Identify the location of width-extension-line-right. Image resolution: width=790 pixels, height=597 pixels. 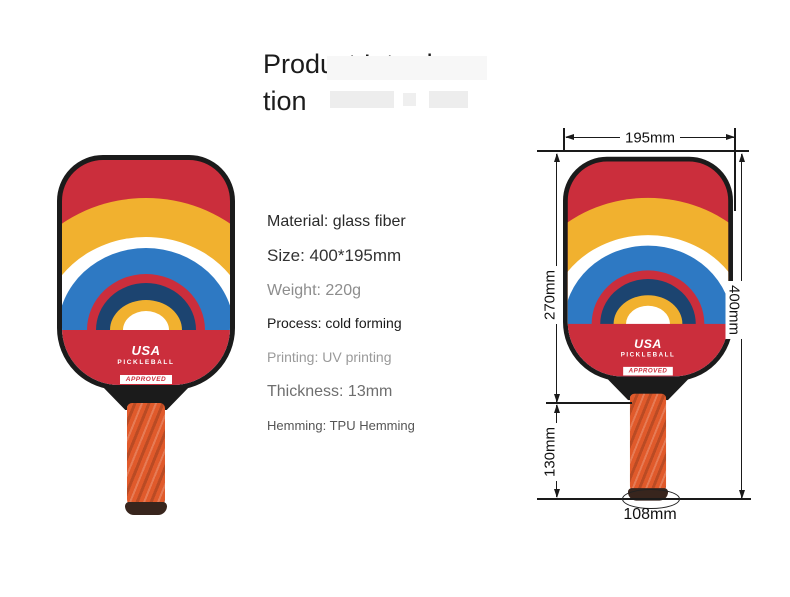
(735, 169).